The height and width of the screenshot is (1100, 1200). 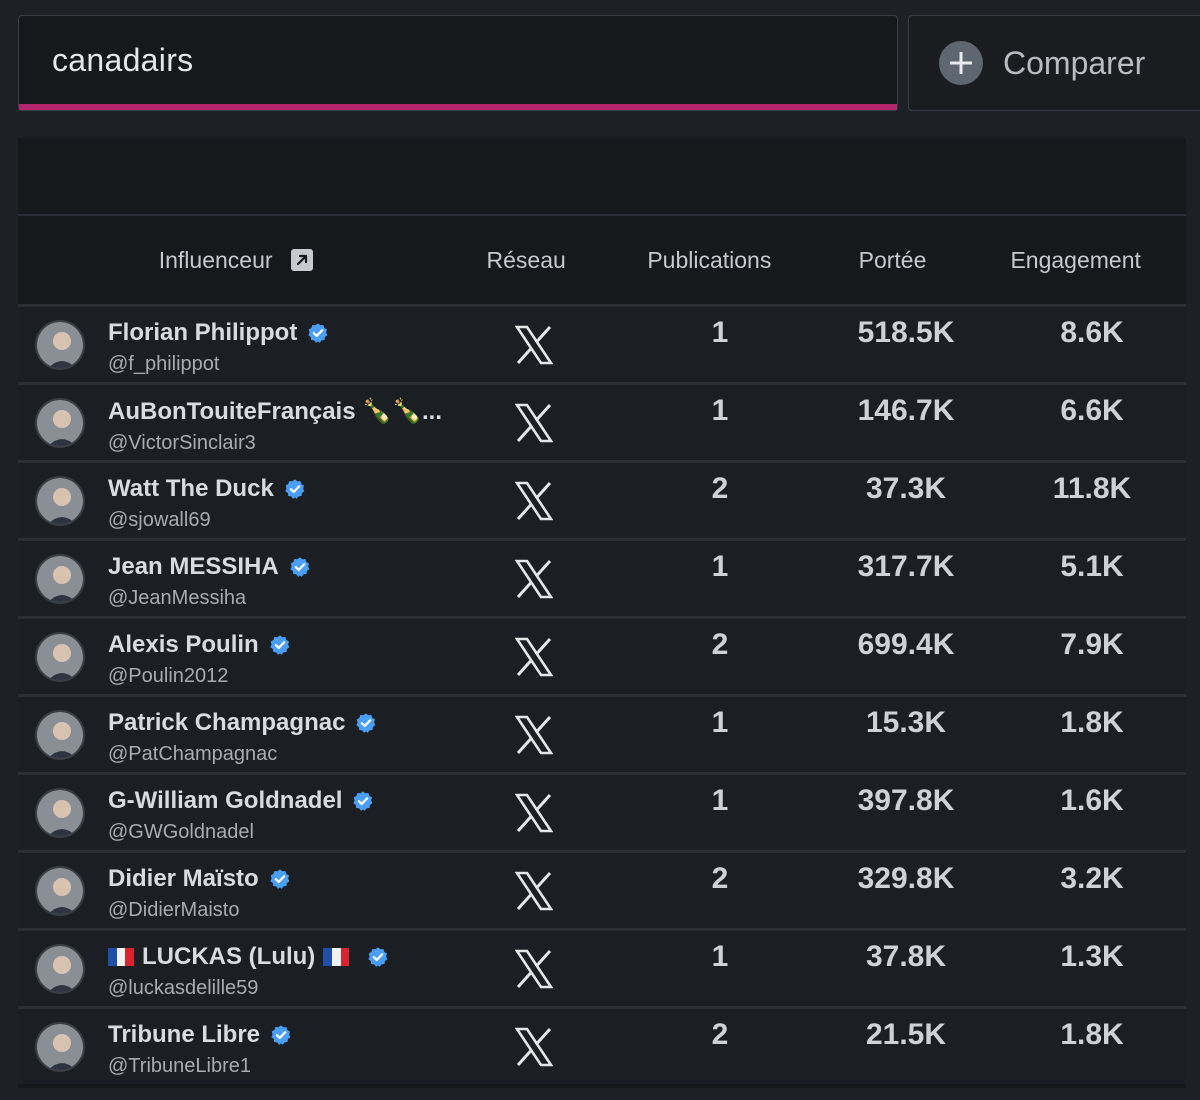 What do you see at coordinates (248, 957) in the screenshot?
I see `influencer-name: LUCKAS (Lulu)` at bounding box center [248, 957].